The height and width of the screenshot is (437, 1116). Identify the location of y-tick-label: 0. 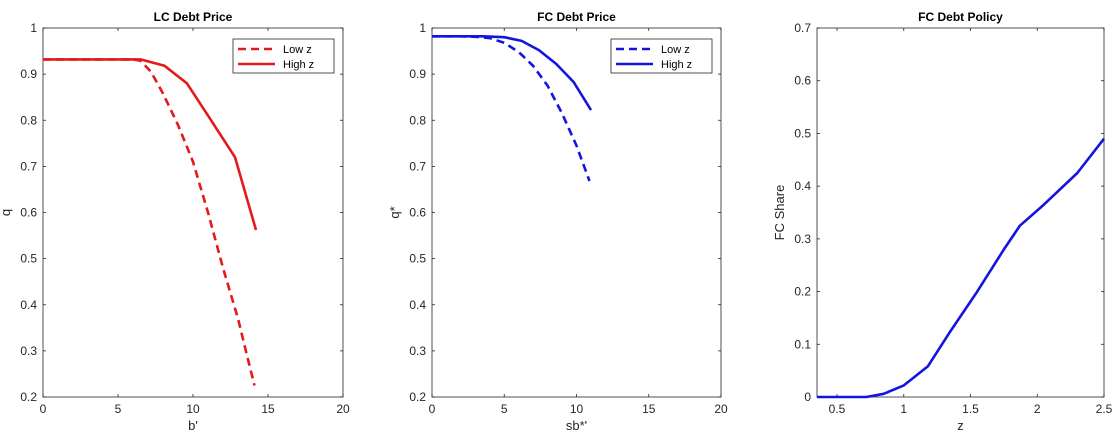
(807, 397).